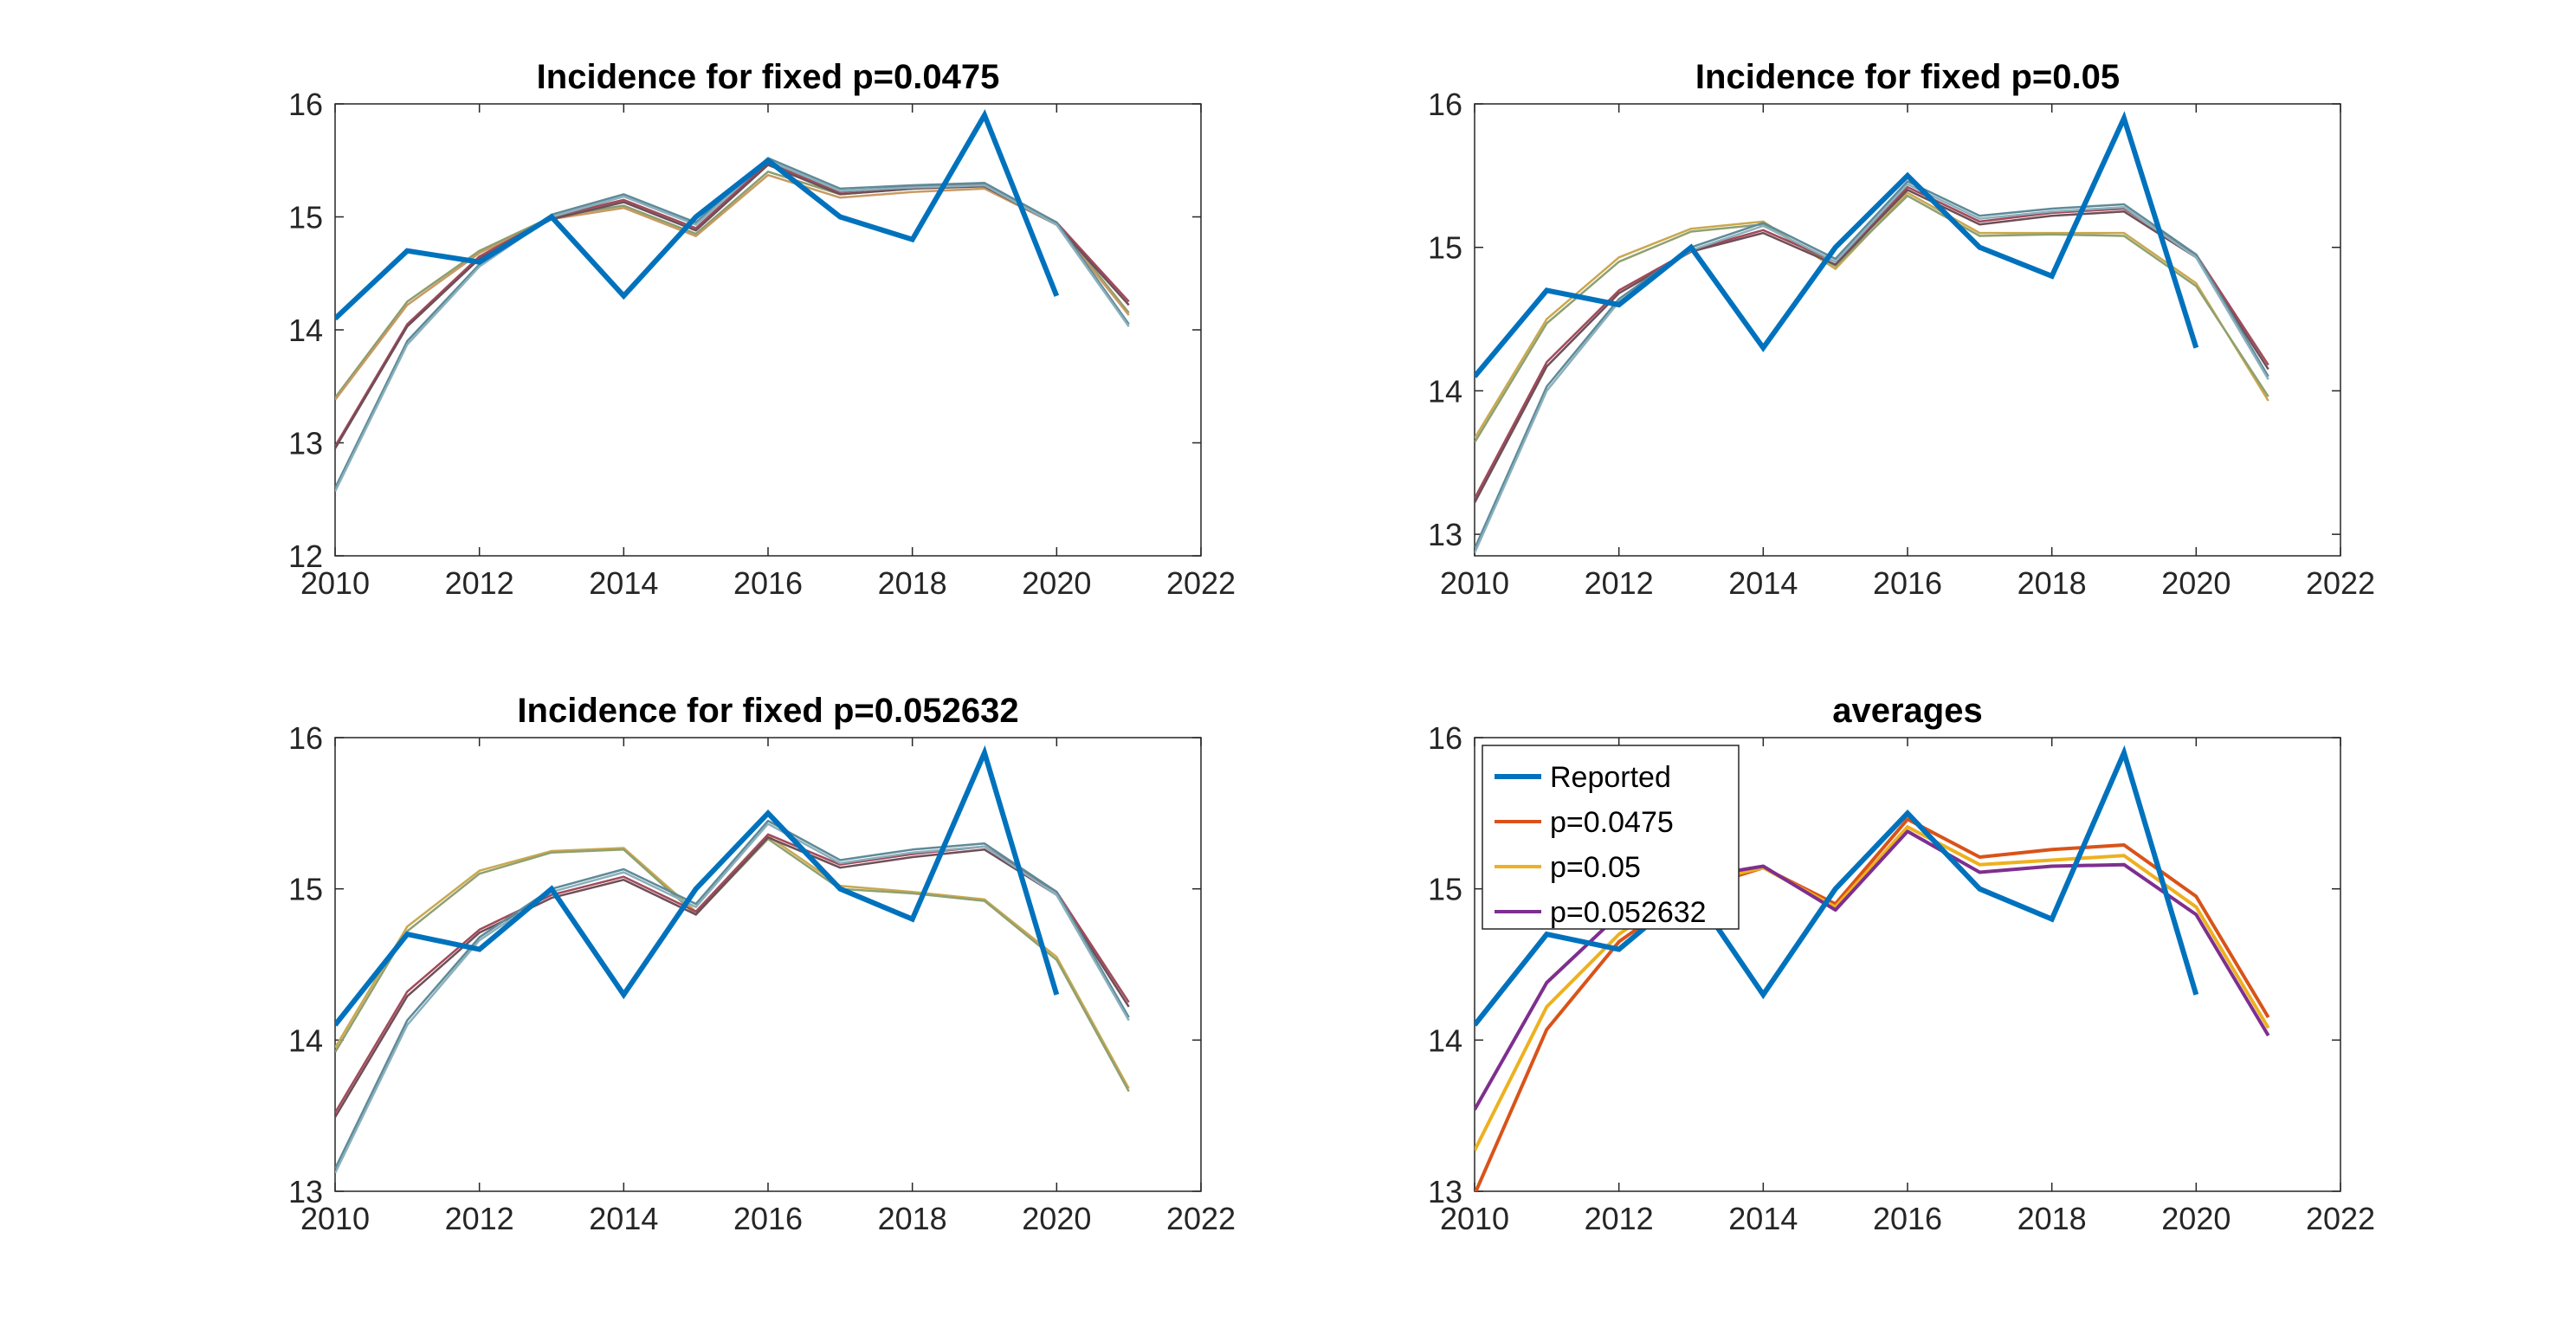 The height and width of the screenshot is (1335, 2576). What do you see at coordinates (305, 556) in the screenshot?
I see `y-tick-label: 12` at bounding box center [305, 556].